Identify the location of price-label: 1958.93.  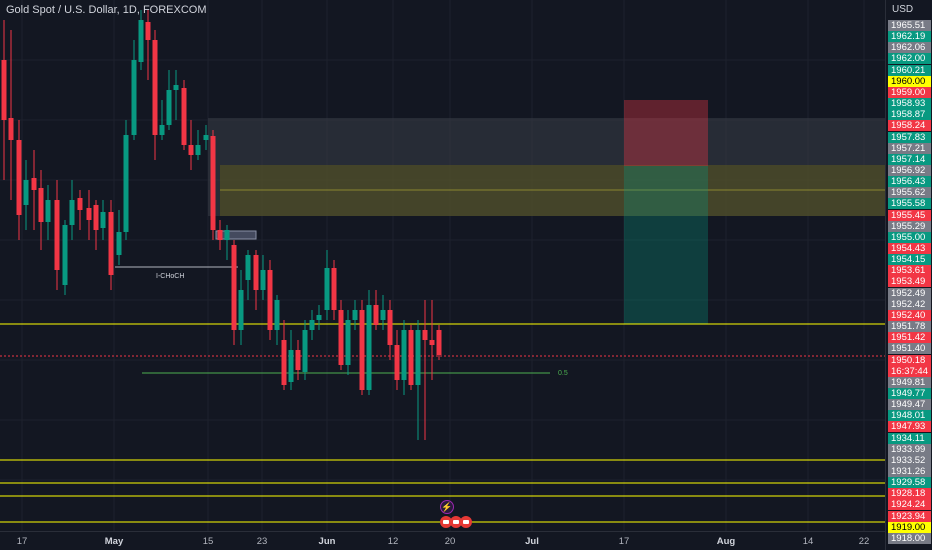
(909, 104).